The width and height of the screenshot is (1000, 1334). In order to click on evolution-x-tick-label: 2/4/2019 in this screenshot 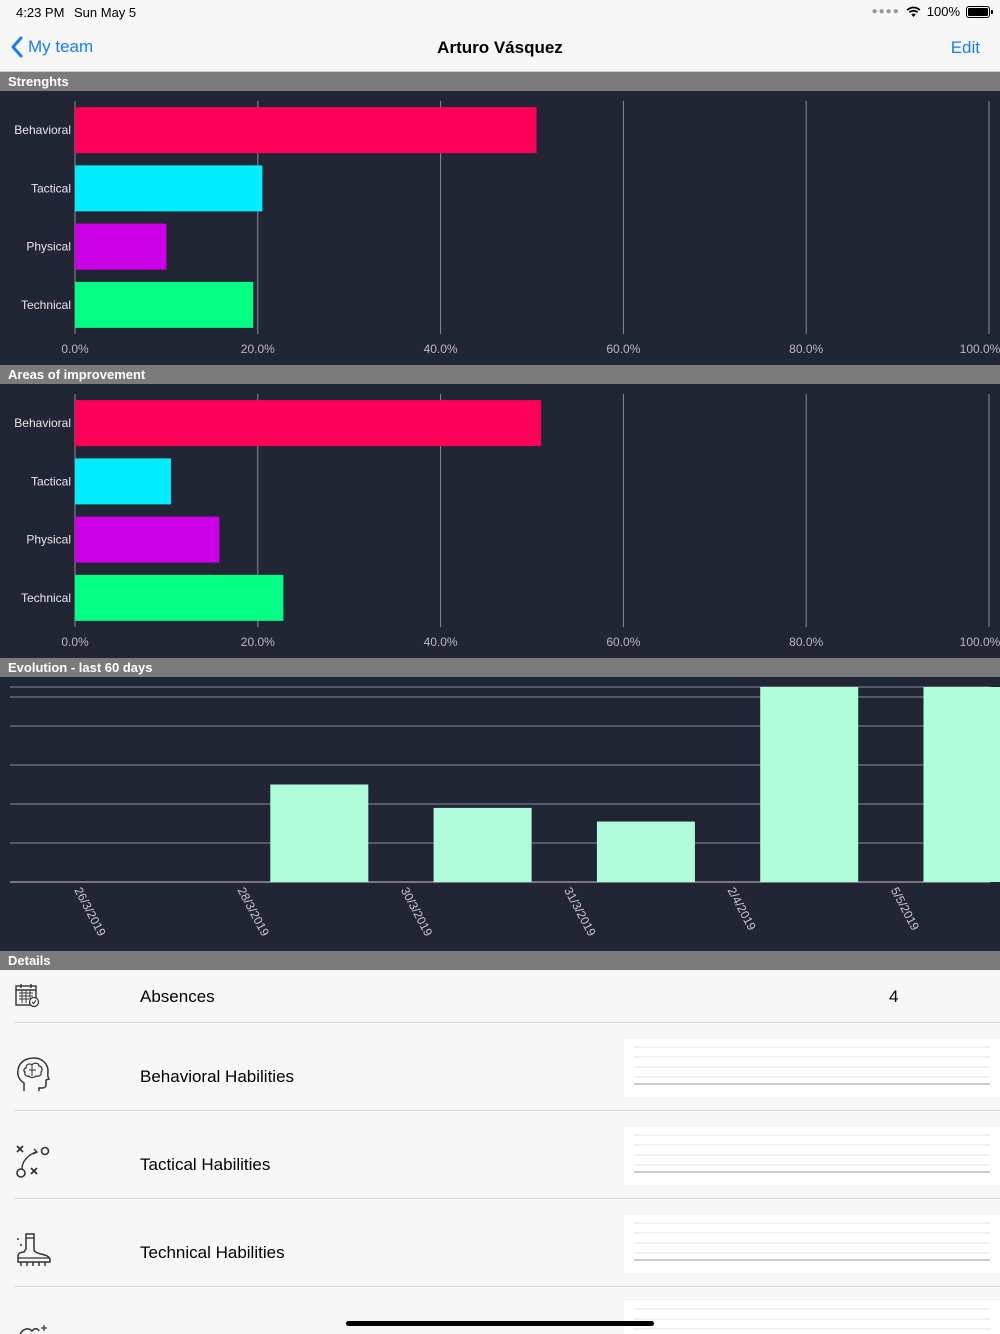, I will do `click(742, 909)`.